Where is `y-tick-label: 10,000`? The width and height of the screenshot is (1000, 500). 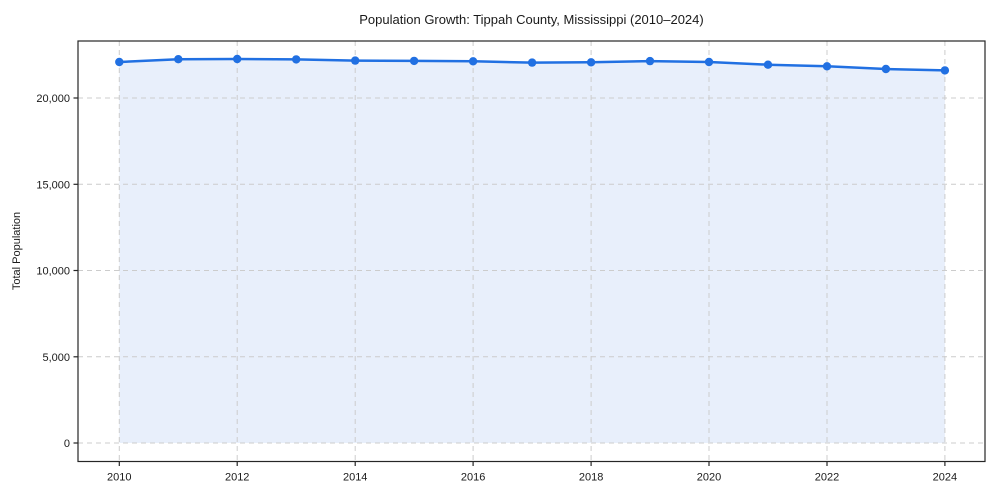
y-tick-label: 10,000 is located at coordinates (53, 272).